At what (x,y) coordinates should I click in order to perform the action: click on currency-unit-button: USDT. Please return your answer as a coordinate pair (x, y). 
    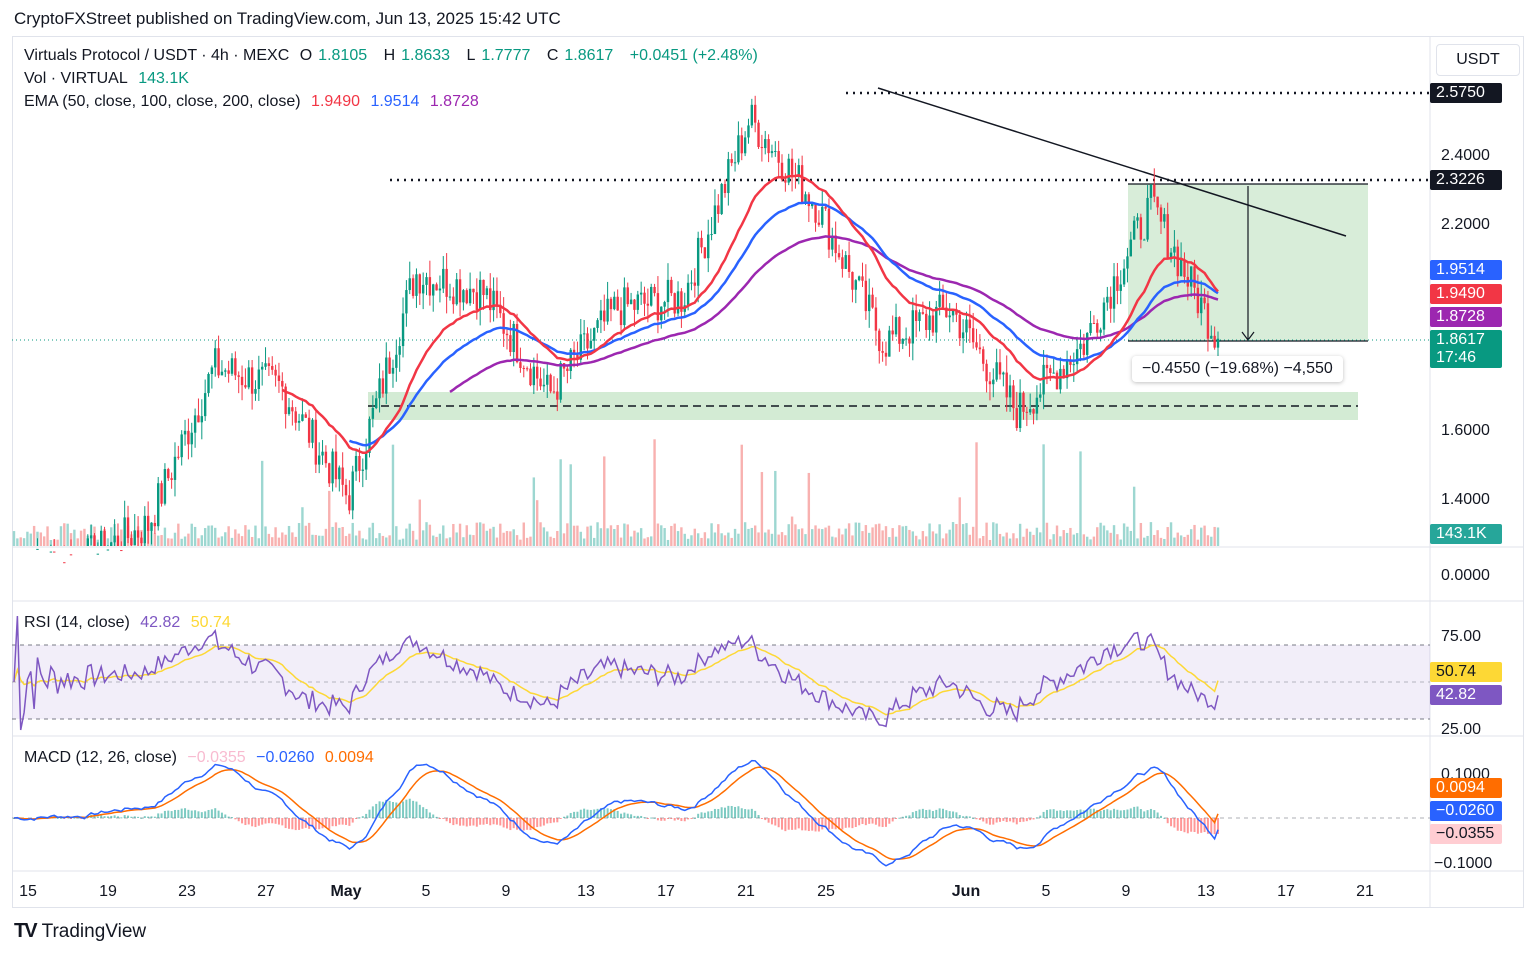
    Looking at the image, I should click on (1478, 60).